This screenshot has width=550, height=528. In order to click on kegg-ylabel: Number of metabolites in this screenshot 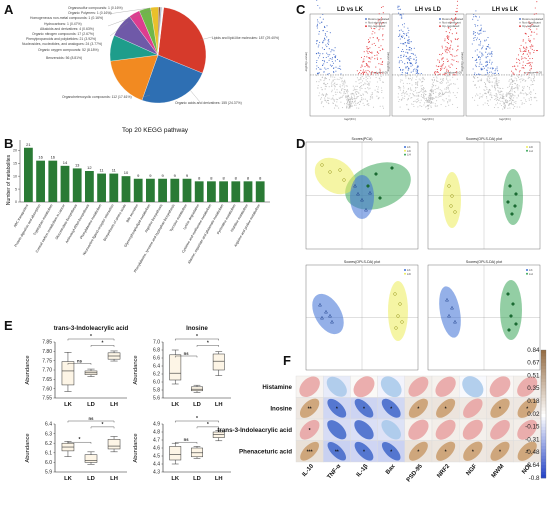, I will do `click(9, 179)`.